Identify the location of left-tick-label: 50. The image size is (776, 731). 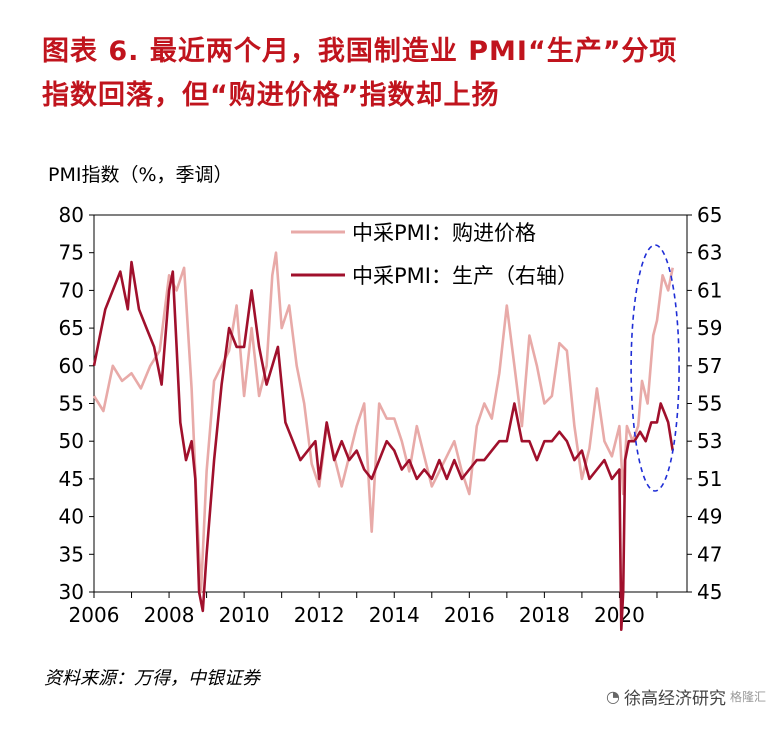
(71, 441).